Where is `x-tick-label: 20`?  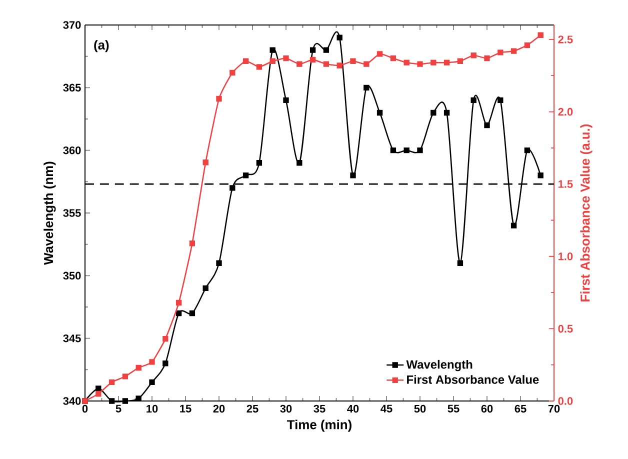 x-tick-label: 20 is located at coordinates (219, 408).